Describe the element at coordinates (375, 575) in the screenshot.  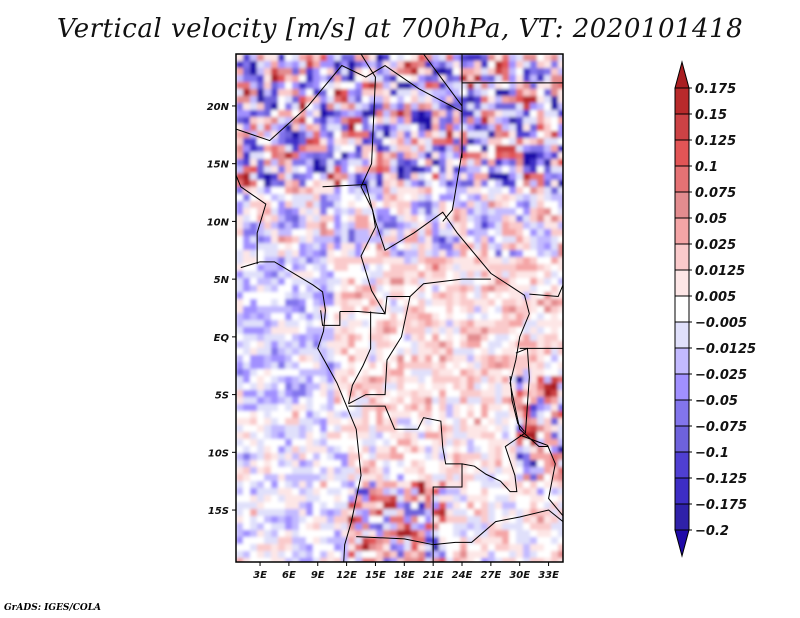
I see `x-tick-label: 15E` at that location.